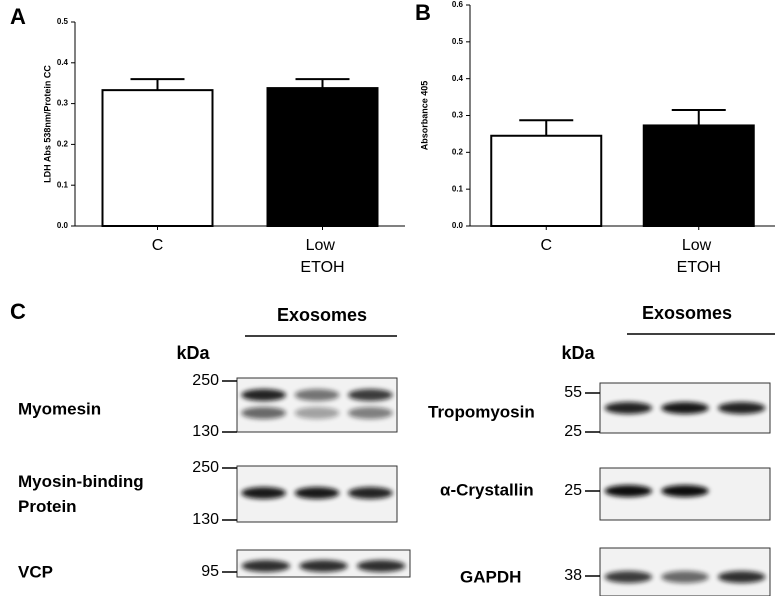 The height and width of the screenshot is (596, 775). I want to click on y-axis-label: Absorbance 405, so click(424, 116).